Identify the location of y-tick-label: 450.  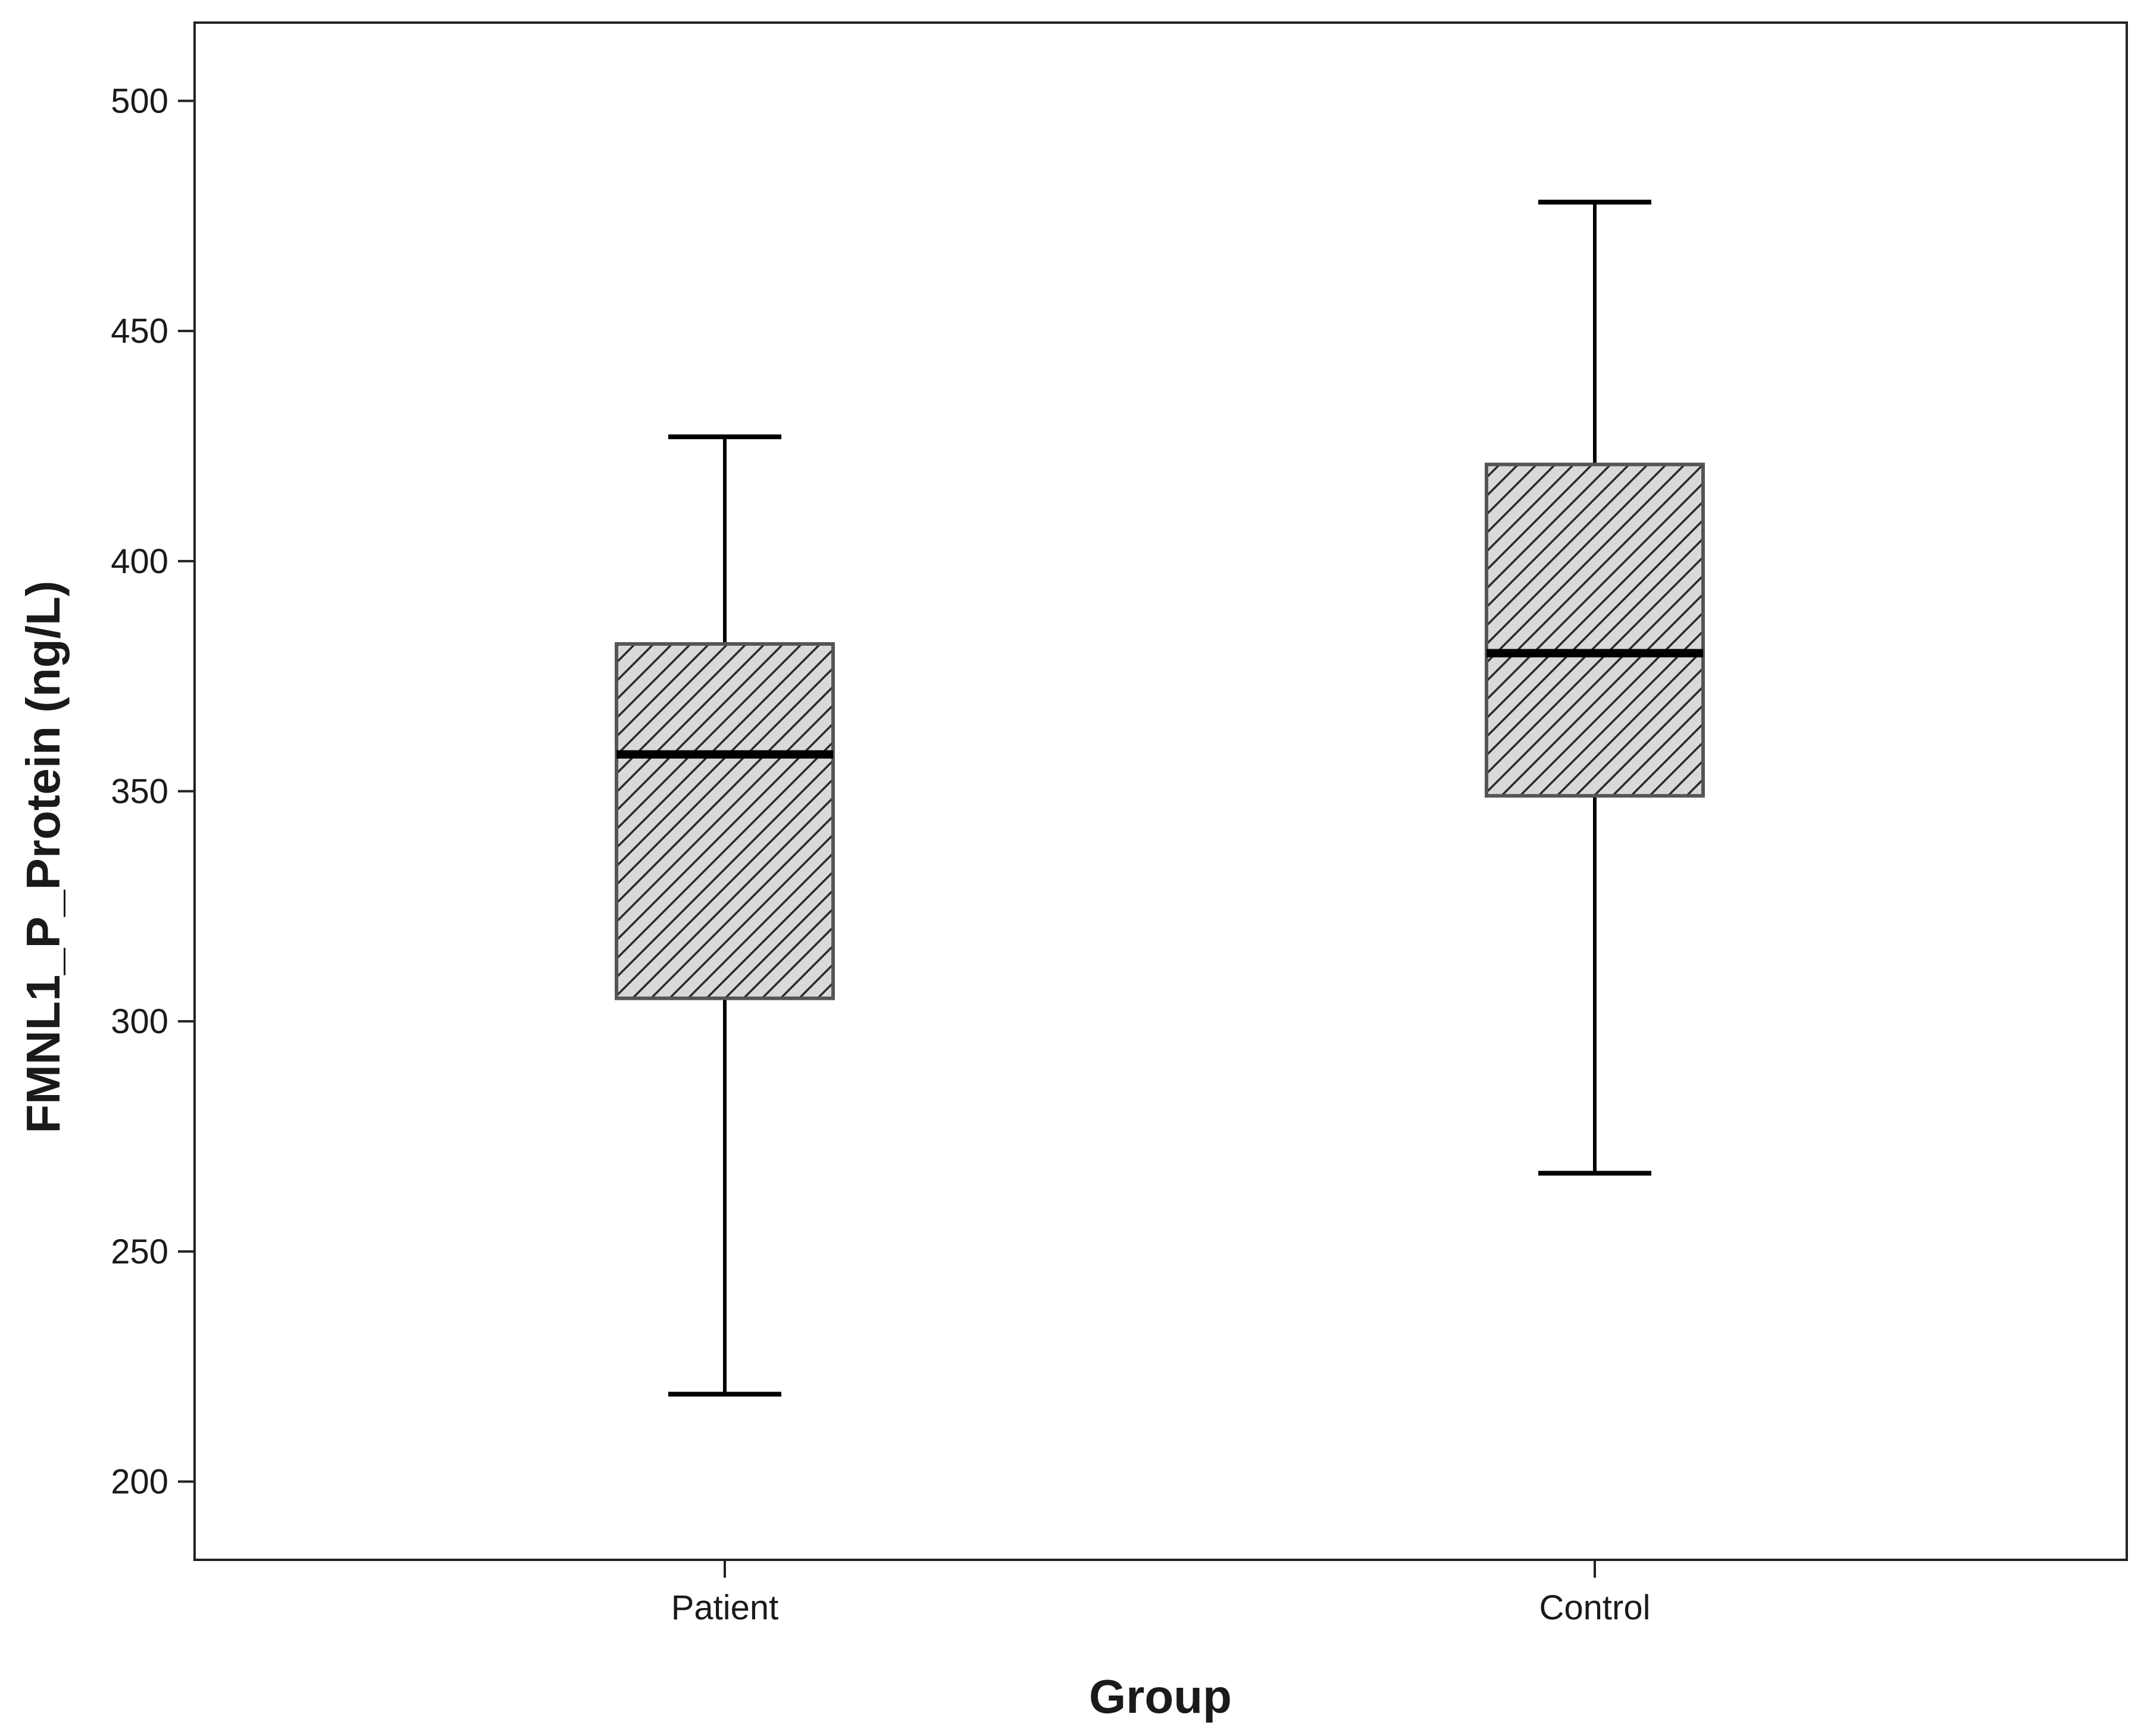
(139, 331).